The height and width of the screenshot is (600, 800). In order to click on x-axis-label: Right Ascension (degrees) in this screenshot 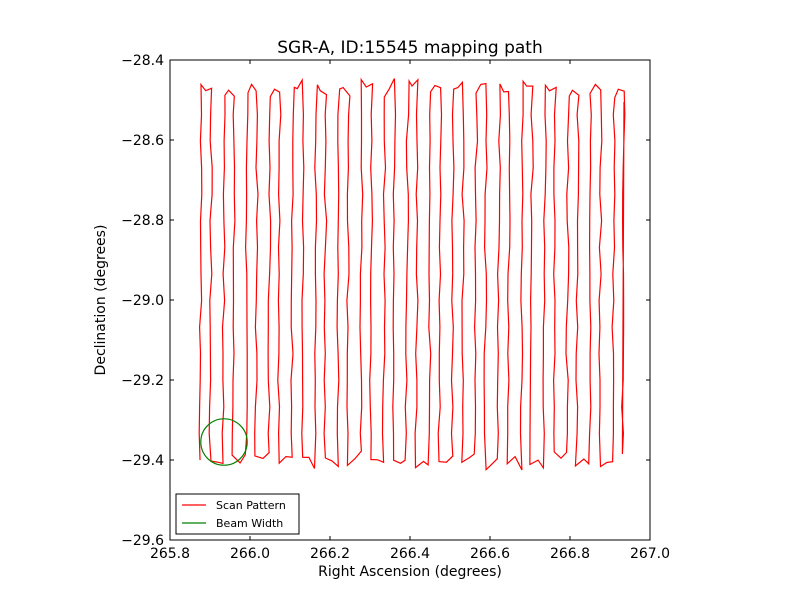, I will do `click(410, 572)`.